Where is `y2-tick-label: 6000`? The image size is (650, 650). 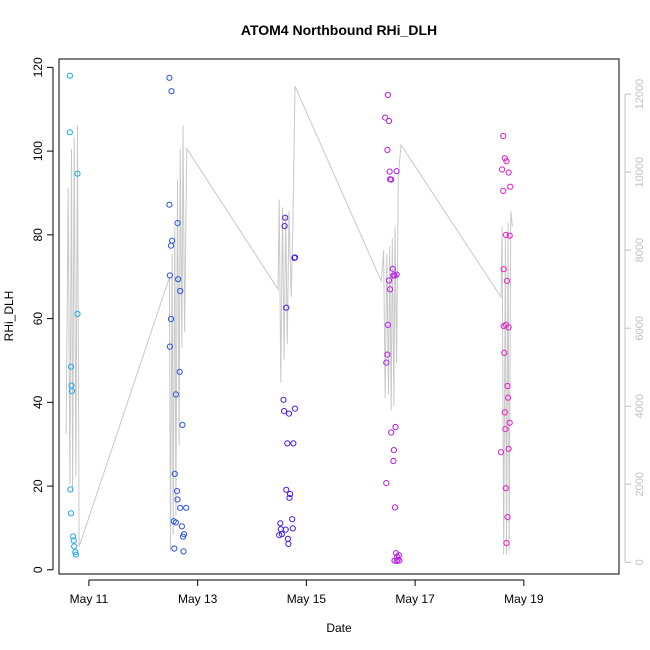 y2-tick-label: 6000 is located at coordinates (640, 328).